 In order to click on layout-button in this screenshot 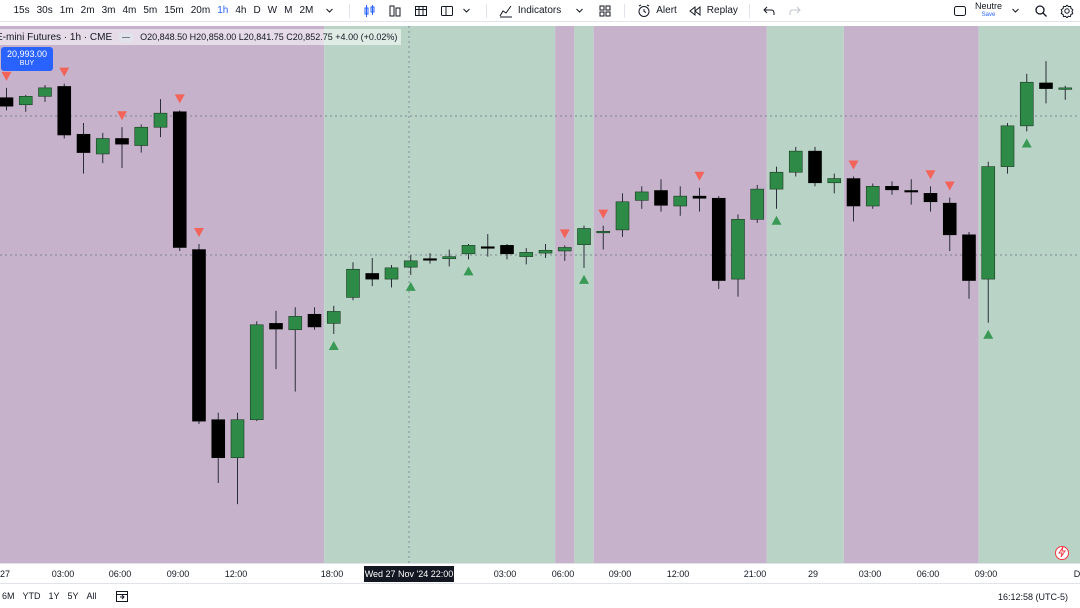, I will do `click(457, 11)`.